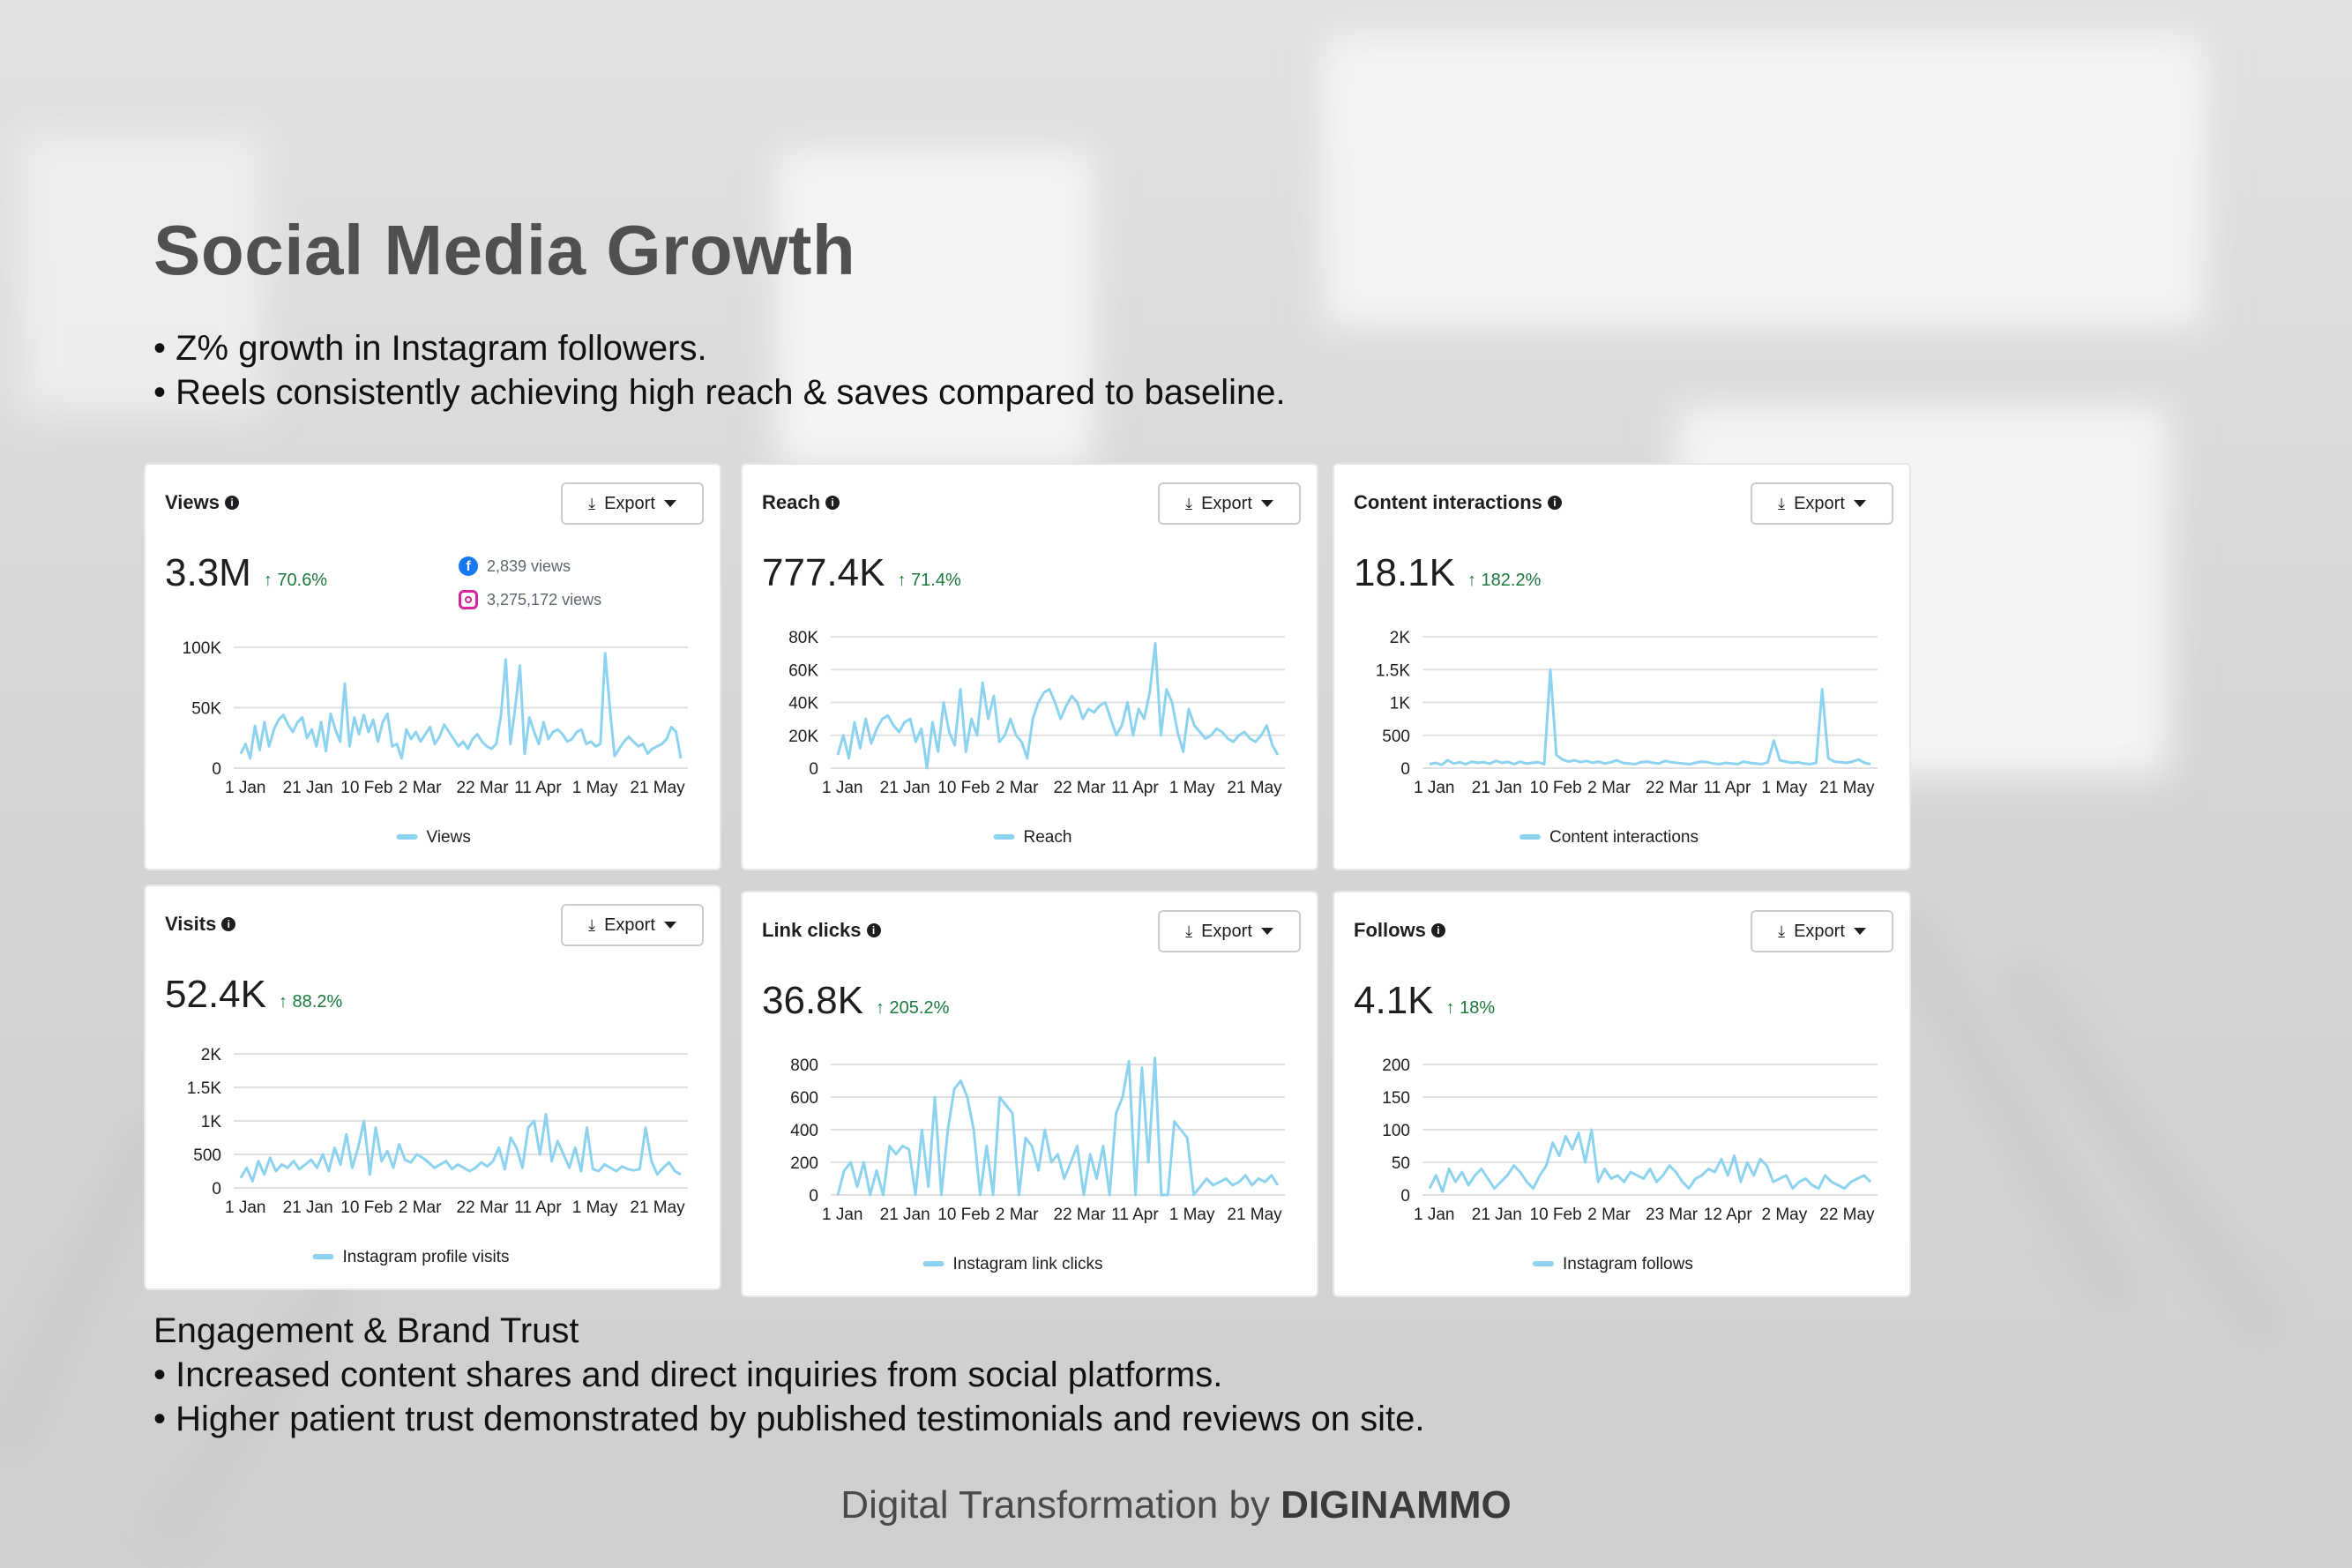 The height and width of the screenshot is (1568, 2352). What do you see at coordinates (1847, 1215) in the screenshot?
I see `x-tick-label: 22 May` at bounding box center [1847, 1215].